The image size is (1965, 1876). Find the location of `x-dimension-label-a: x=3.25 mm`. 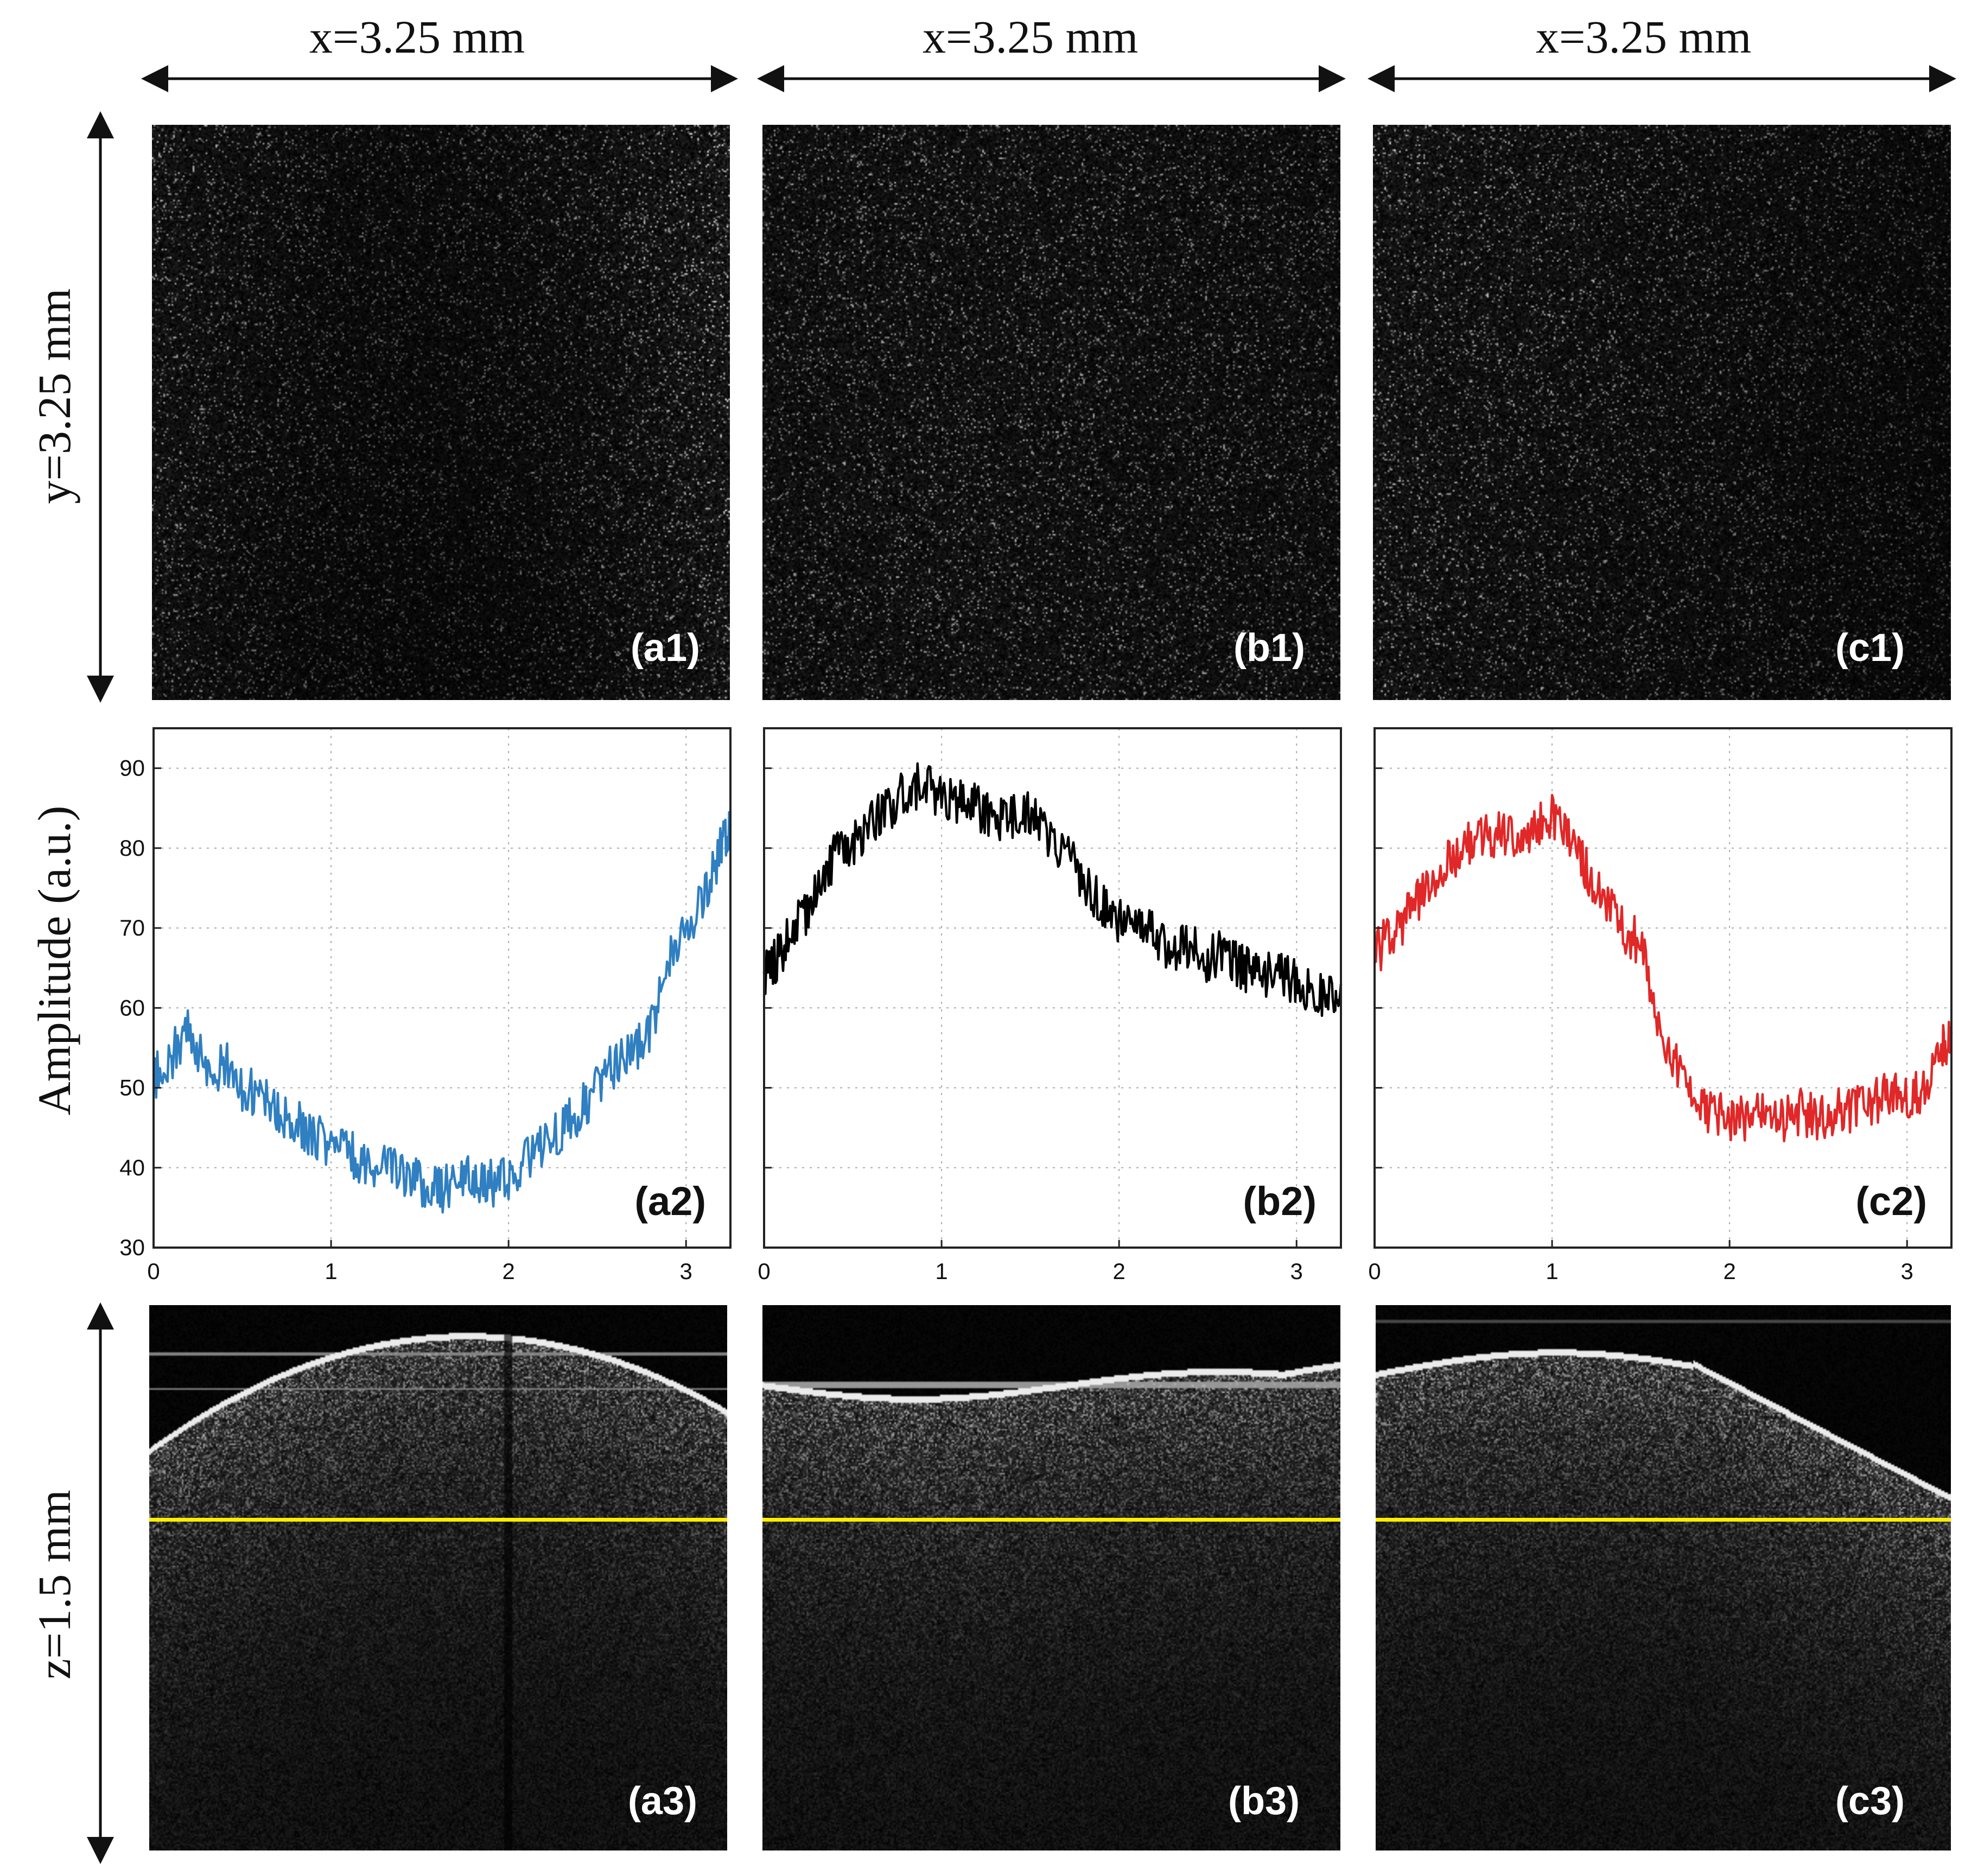

x-dimension-label-a: x=3.25 mm is located at coordinates (417, 37).